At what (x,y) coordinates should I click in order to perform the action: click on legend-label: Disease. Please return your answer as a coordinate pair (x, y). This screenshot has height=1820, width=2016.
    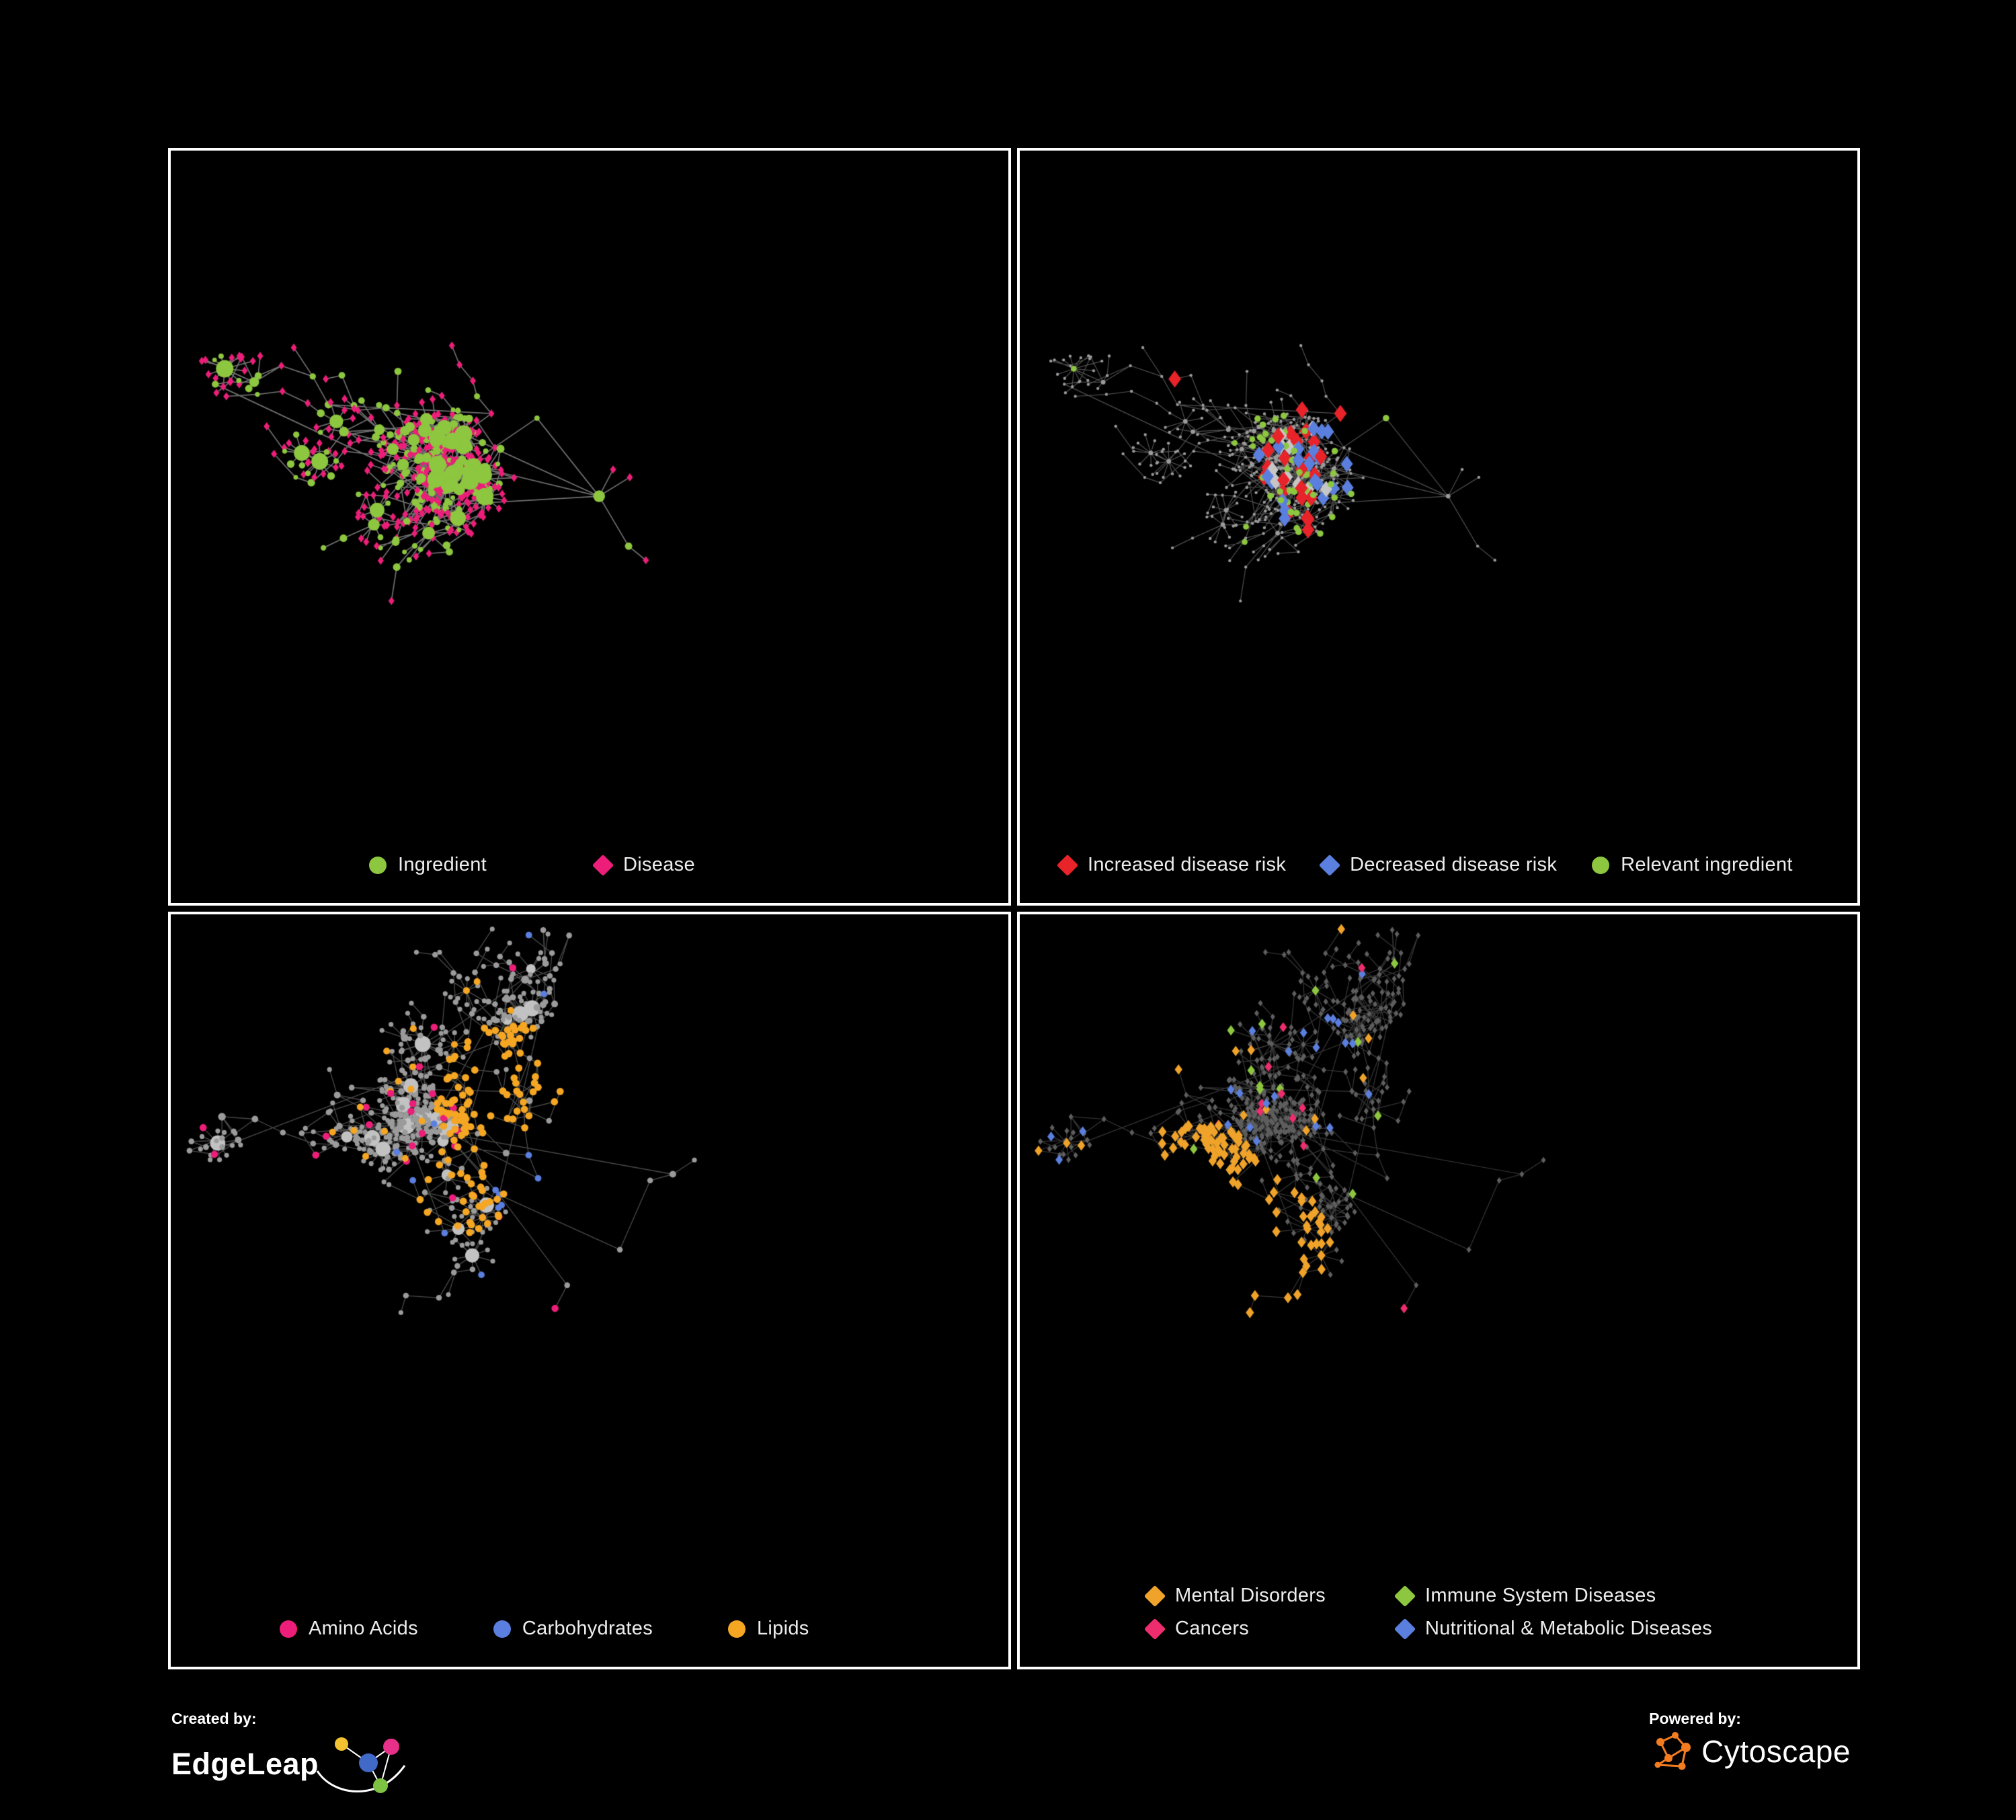
    Looking at the image, I should click on (659, 864).